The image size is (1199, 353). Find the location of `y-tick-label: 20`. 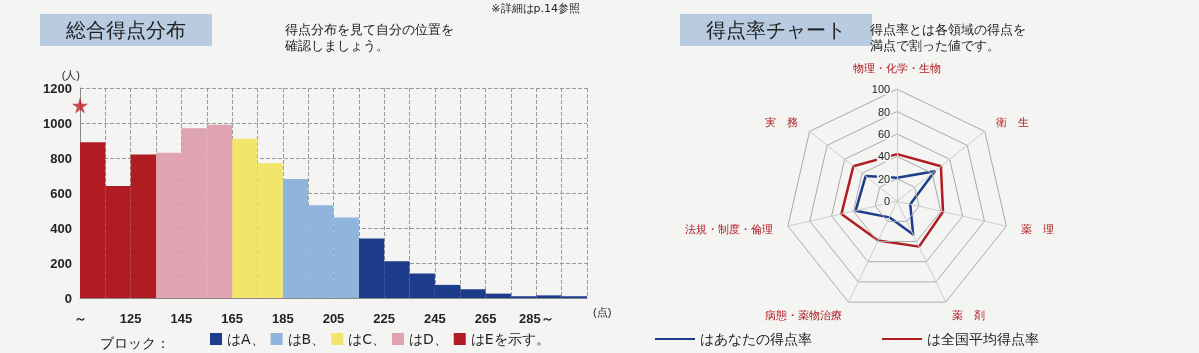

y-tick-label: 20 is located at coordinates (884, 178).